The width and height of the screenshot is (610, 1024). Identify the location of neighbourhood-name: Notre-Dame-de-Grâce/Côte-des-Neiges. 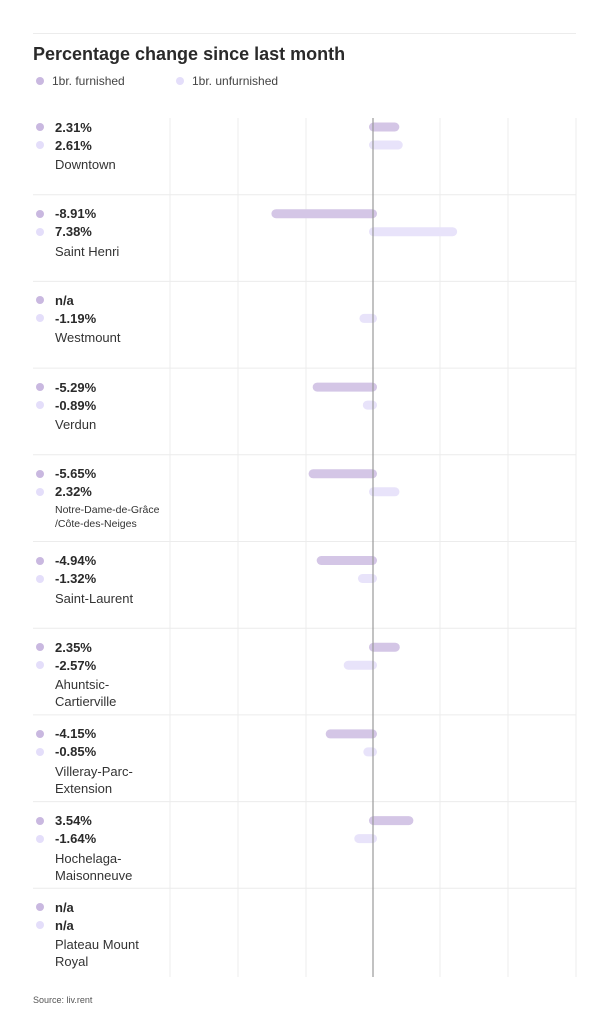
(107, 517).